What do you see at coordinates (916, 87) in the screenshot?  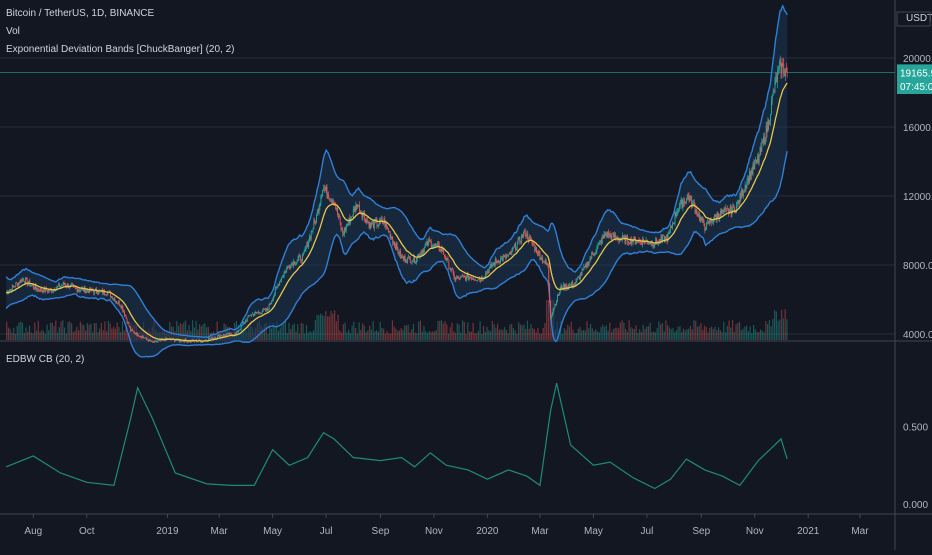 I see `countdown-label: 07:45:09` at bounding box center [916, 87].